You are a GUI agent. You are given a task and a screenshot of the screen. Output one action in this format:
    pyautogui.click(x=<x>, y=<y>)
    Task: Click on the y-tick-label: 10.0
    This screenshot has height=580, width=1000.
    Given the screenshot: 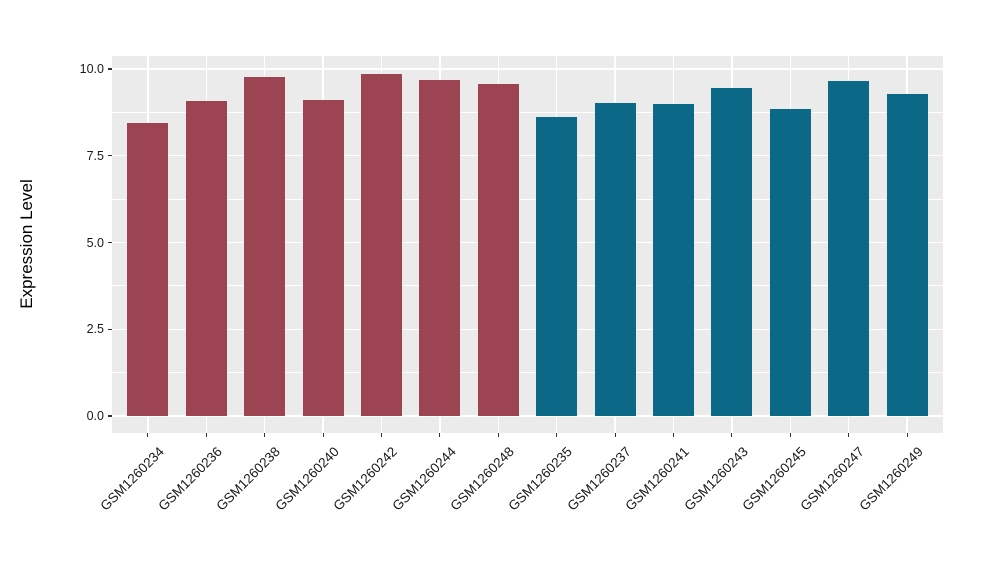 What is the action you would take?
    pyautogui.click(x=91, y=69)
    